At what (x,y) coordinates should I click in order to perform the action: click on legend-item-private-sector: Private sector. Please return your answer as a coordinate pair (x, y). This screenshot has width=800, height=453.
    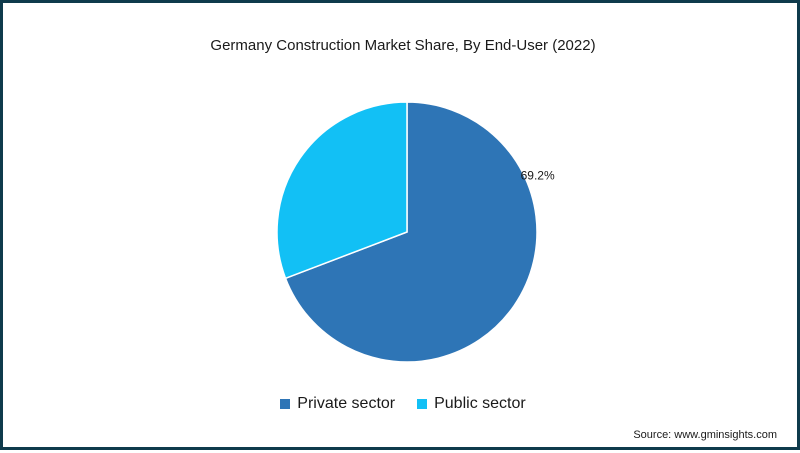
    Looking at the image, I should click on (337, 404).